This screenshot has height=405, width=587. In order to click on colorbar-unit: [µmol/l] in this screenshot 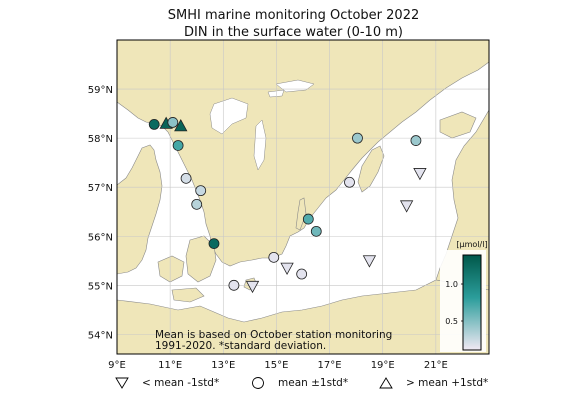, I will do `click(471, 244)`.